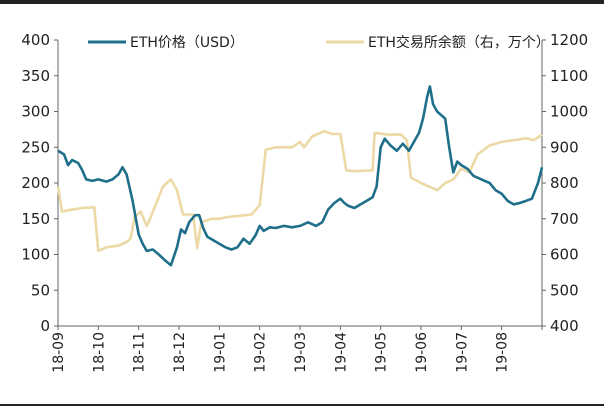  What do you see at coordinates (220, 352) in the screenshot?
I see `x-tick-label: 19-01` at bounding box center [220, 352].